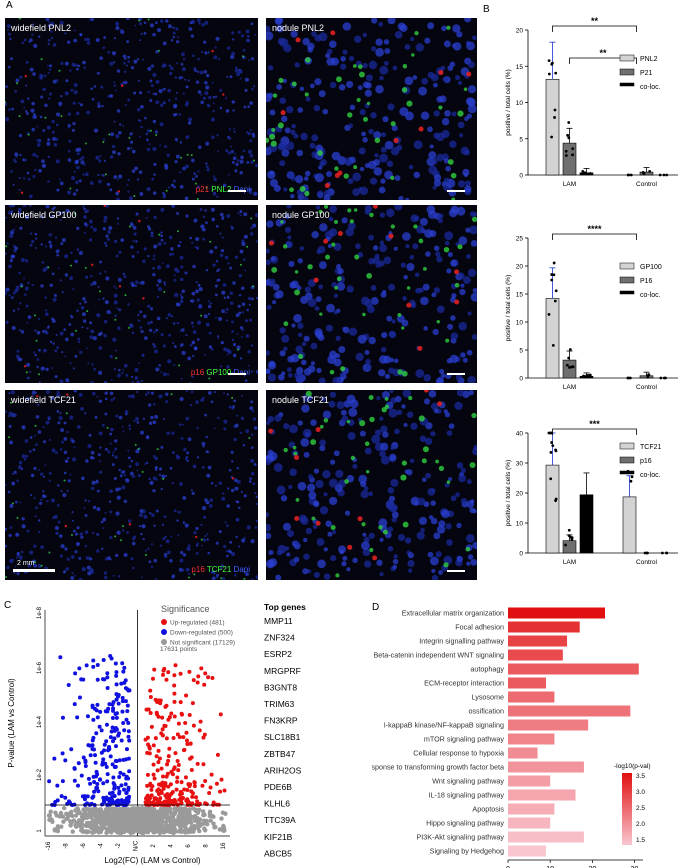 The width and height of the screenshot is (685, 868). What do you see at coordinates (468, 781) in the screenshot?
I see `pathway-label: Wnt signaling pathway` at bounding box center [468, 781].